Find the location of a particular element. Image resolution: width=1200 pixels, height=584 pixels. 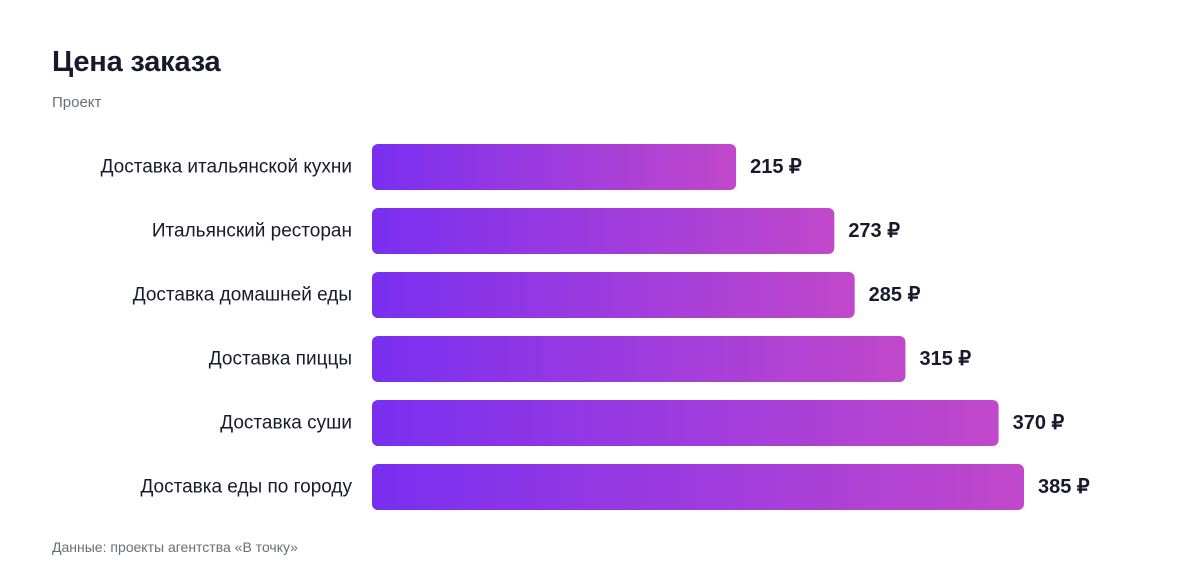

chart-title: Цена заказа is located at coordinates (136, 62).